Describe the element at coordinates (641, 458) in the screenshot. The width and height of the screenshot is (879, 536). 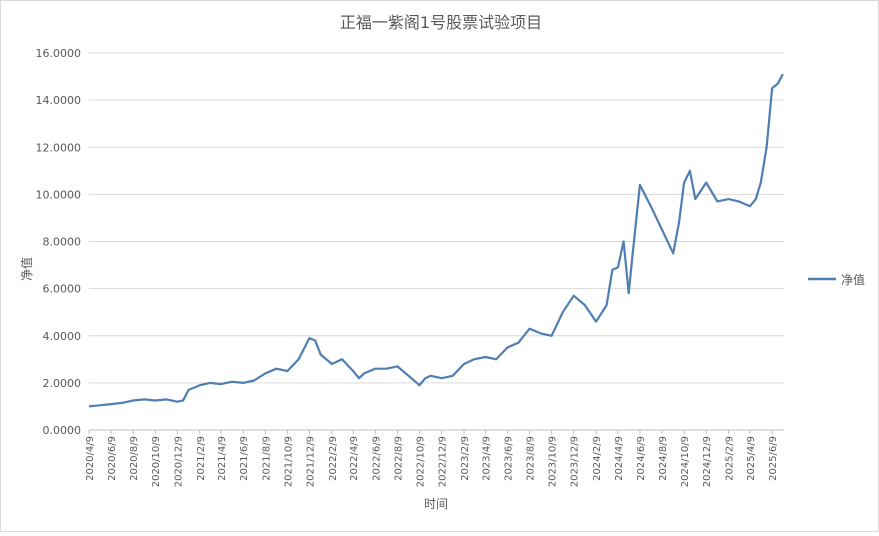
I see `x-tick-label: 2024/6/9` at that location.